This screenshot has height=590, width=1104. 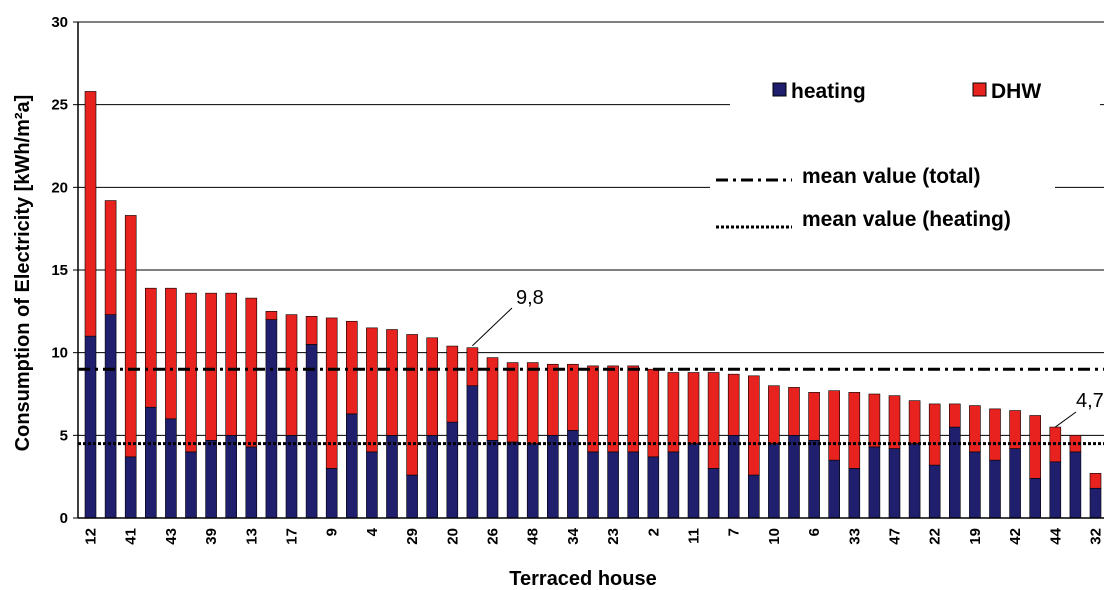 I want to click on legend-swatch-heating, so click(x=779, y=89).